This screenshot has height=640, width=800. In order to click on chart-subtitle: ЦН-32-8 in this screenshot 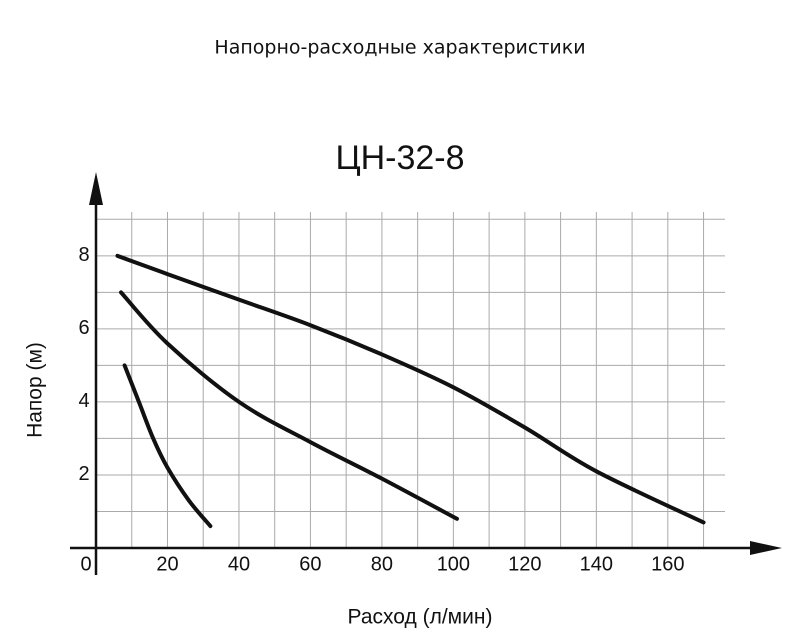, I will do `click(399, 158)`.